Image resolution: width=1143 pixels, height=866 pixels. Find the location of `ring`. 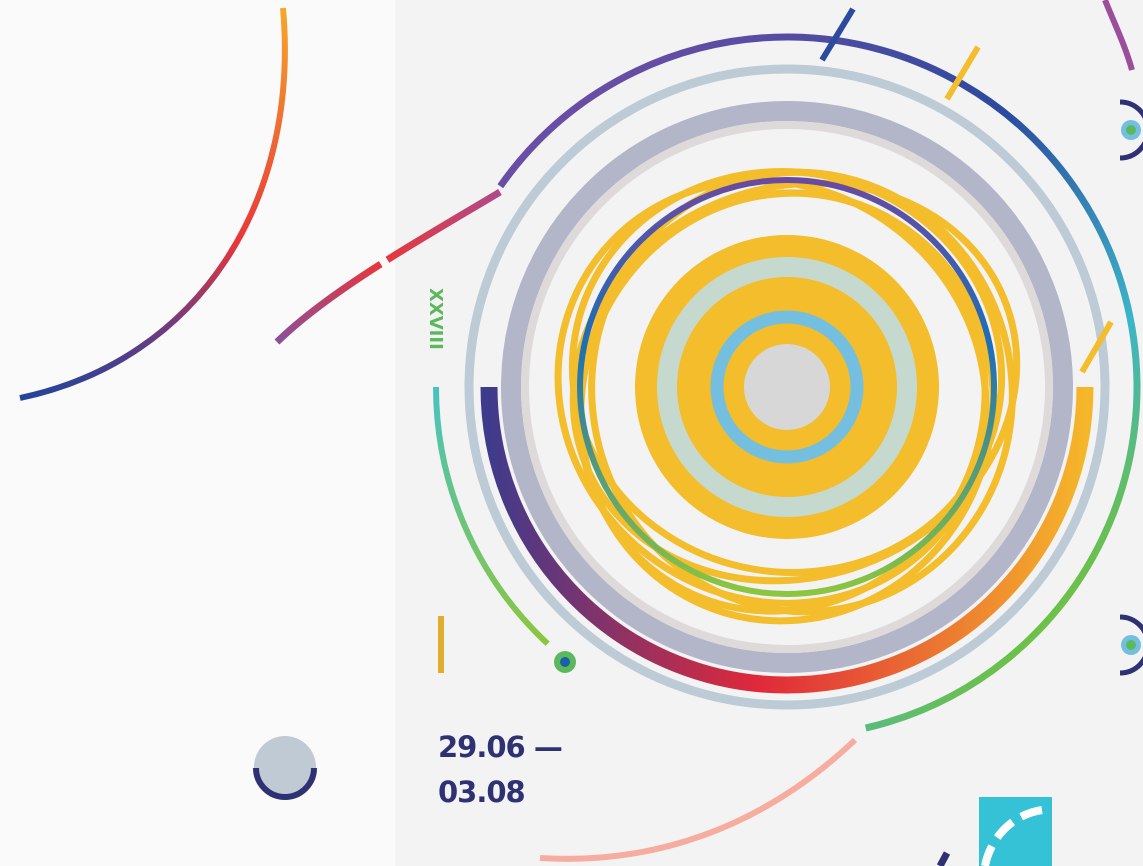

ring is located at coordinates (787, 387).